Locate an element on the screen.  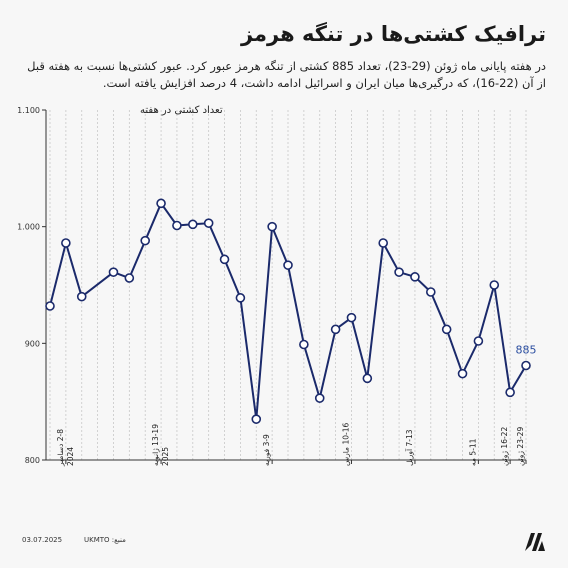
y-axis: 800 900 1.000 1.100 is located at coordinates (32, 285).